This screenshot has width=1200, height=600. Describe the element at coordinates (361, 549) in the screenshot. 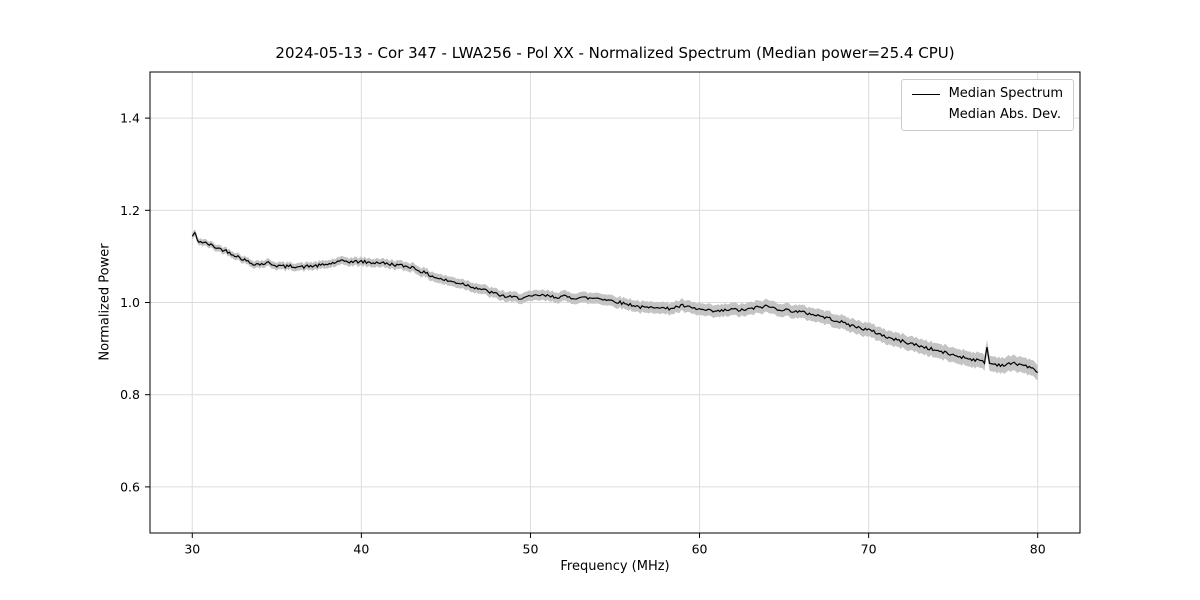

I see `x-tick-label: 40` at that location.